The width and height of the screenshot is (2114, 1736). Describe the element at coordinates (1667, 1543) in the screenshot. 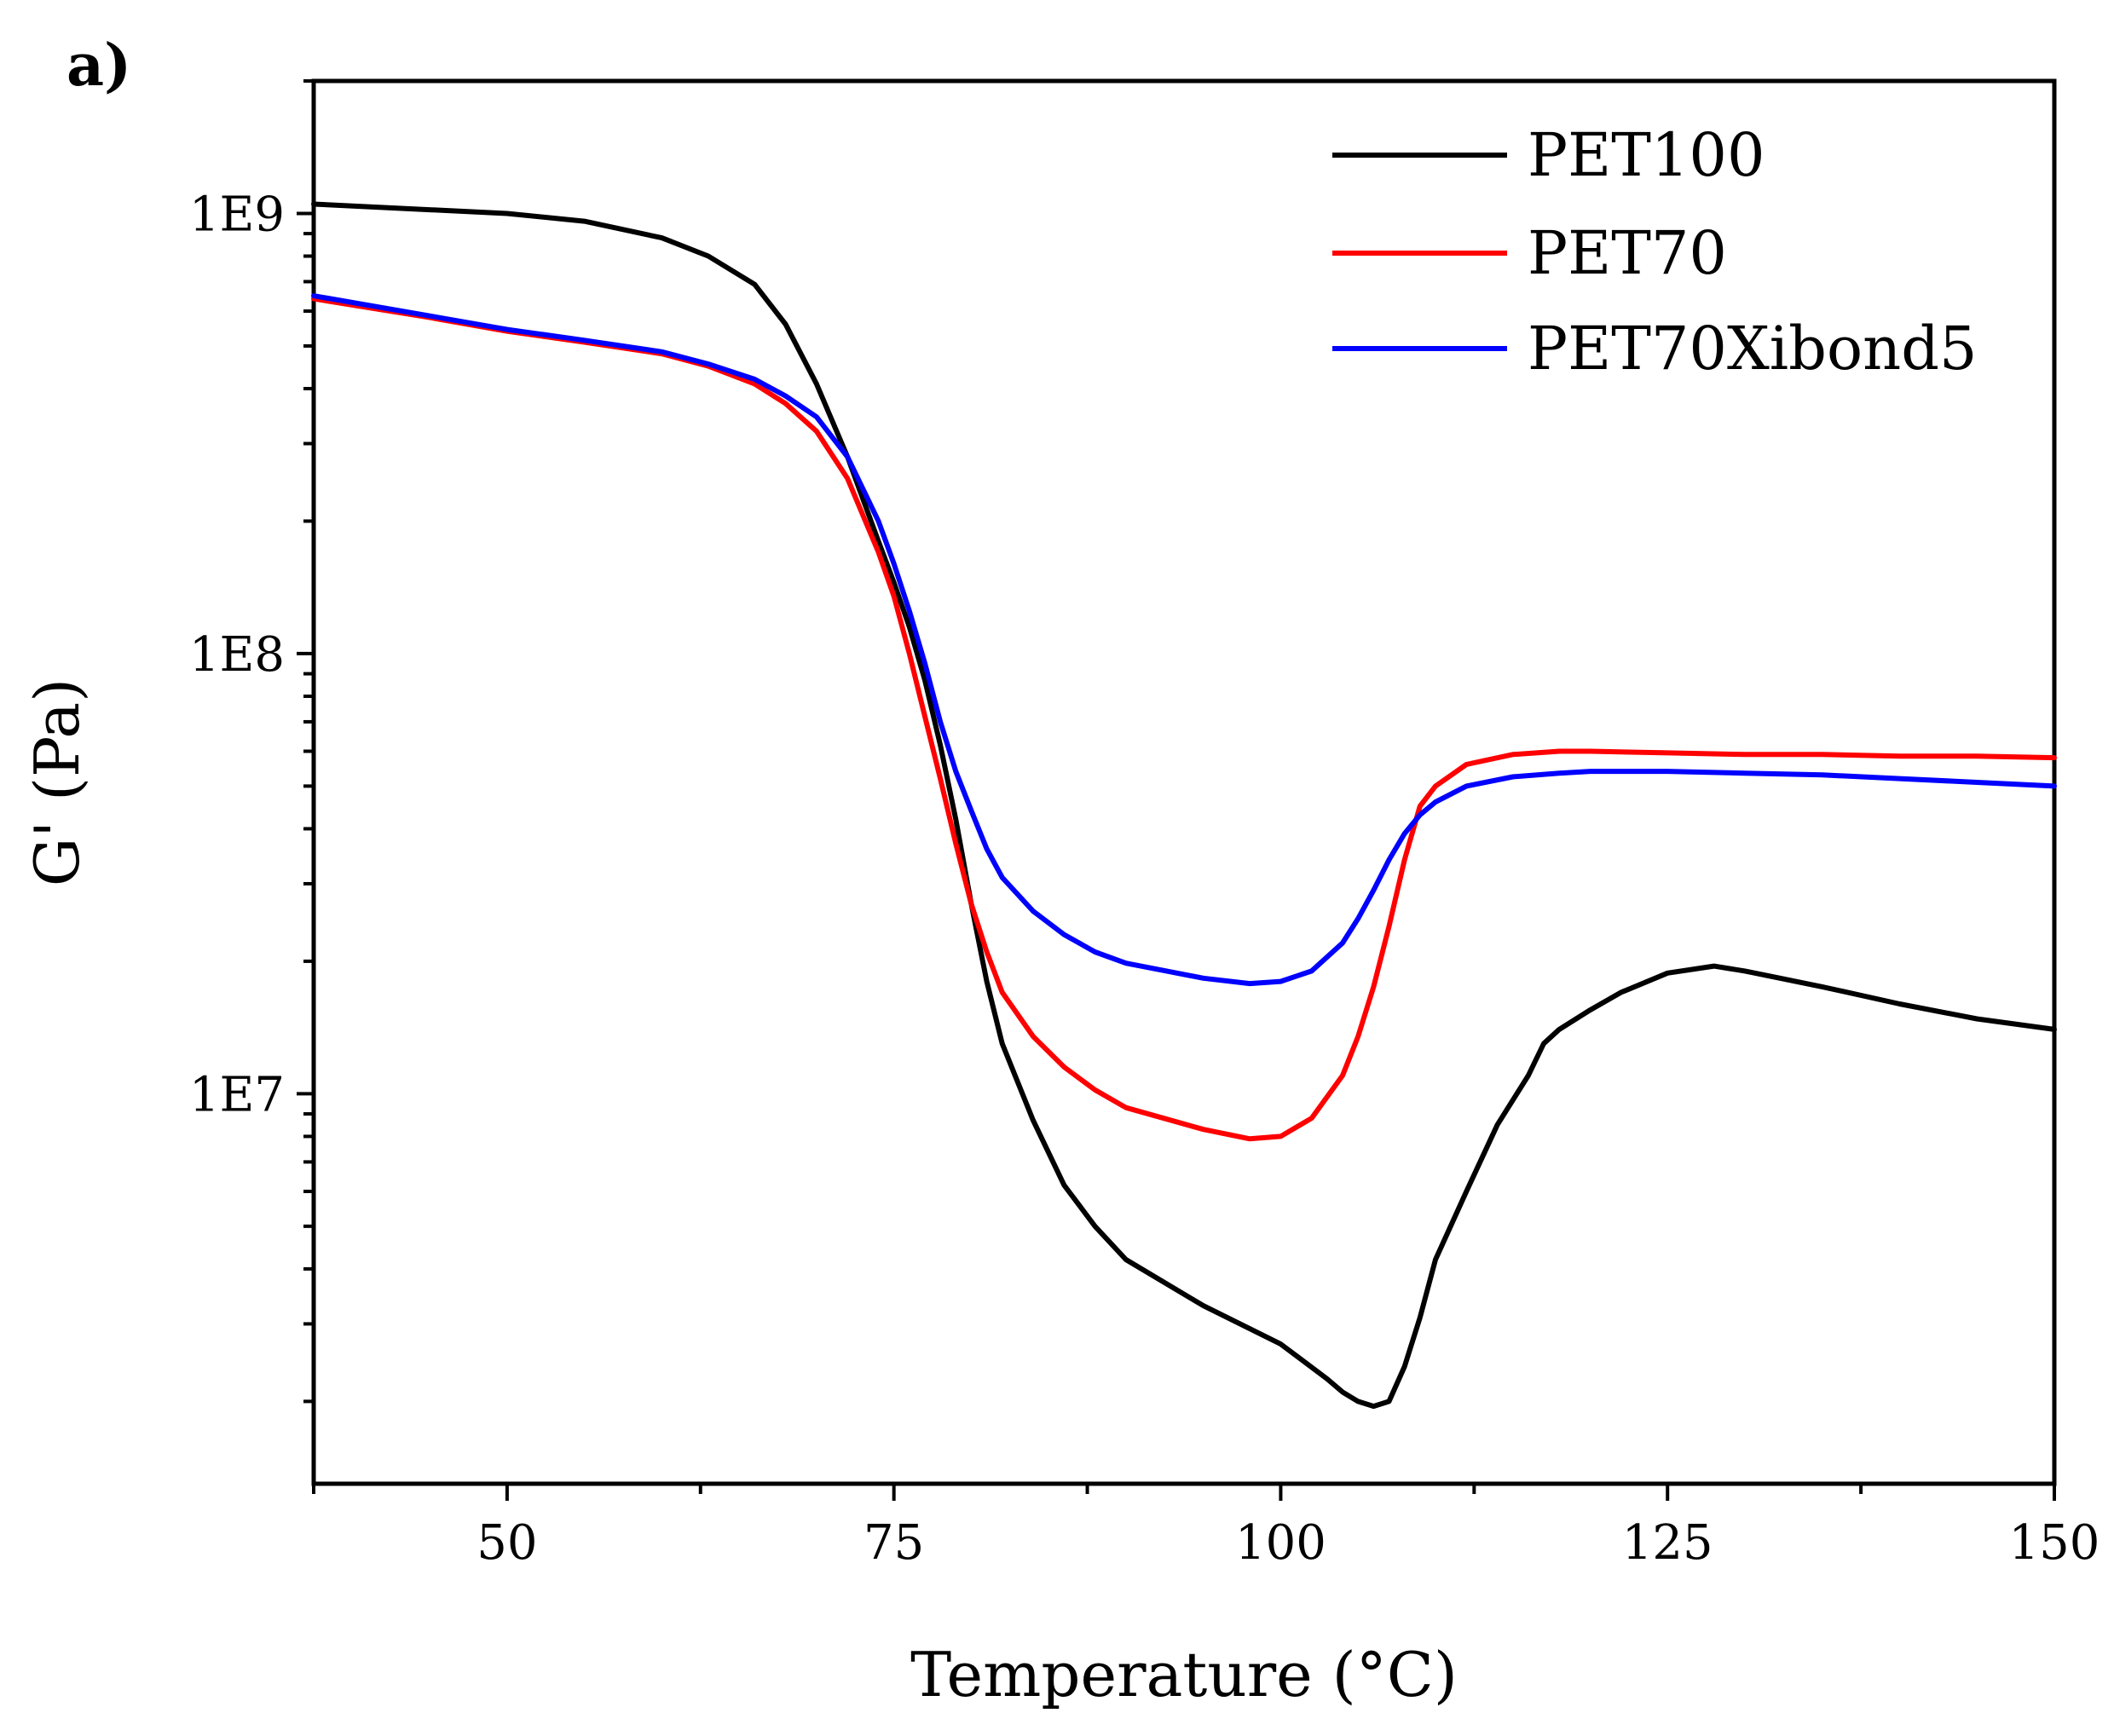

I see `x-tick-label: 125` at that location.